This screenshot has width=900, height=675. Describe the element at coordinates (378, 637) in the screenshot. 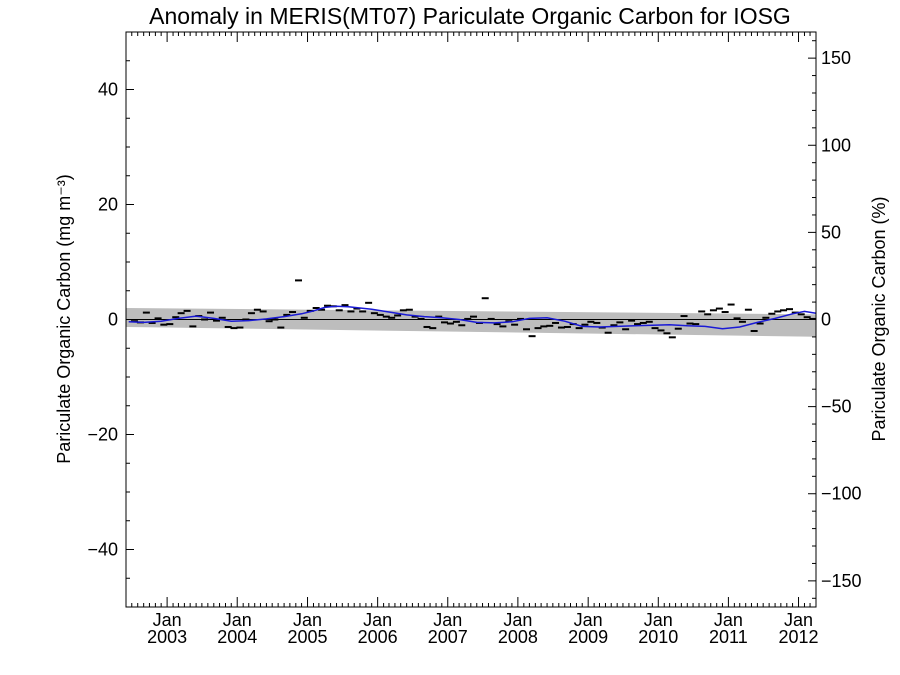

I see `x-tick-year-label: 2006` at that location.